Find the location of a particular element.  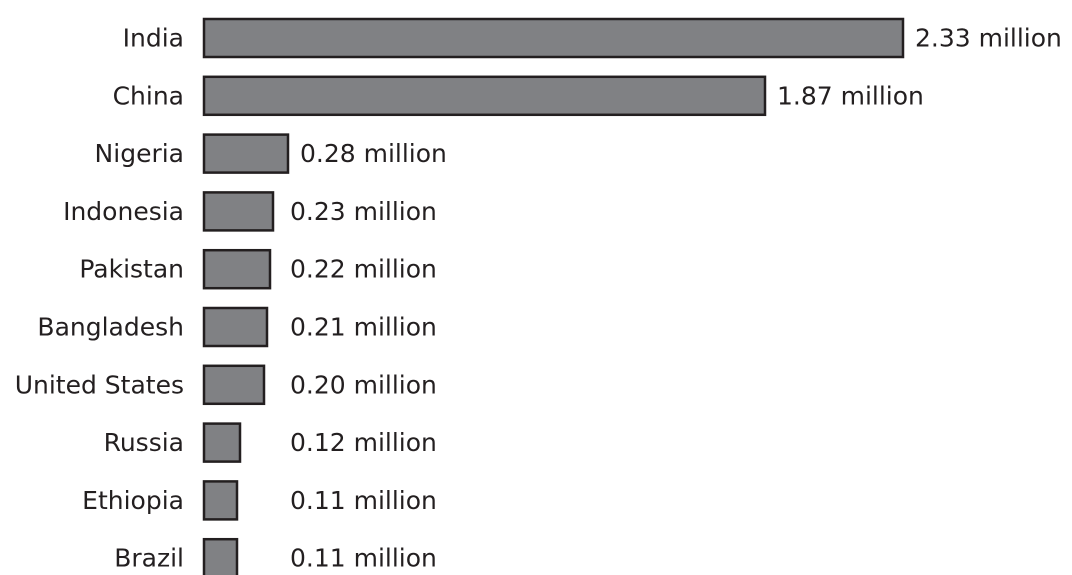

bar-united-states is located at coordinates (234, 385).